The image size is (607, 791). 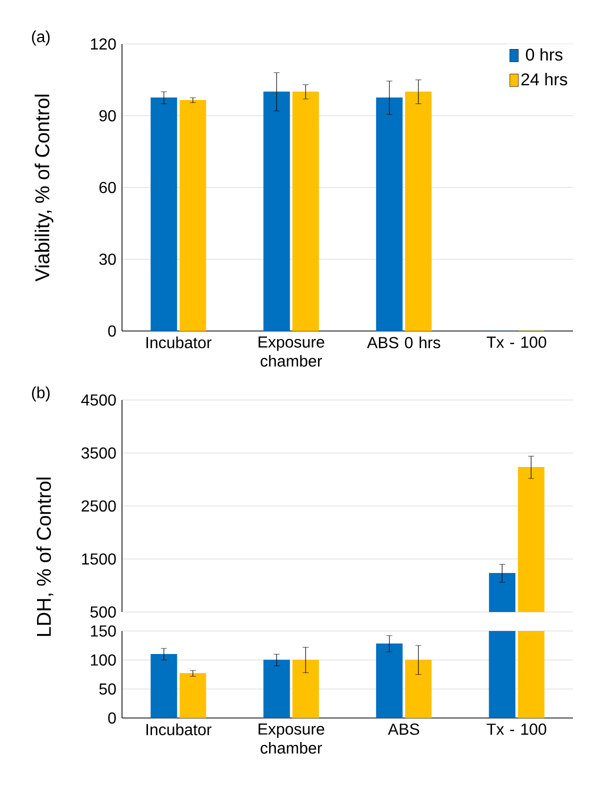 What do you see at coordinates (103, 631) in the screenshot?
I see `y-tick-label: 150` at bounding box center [103, 631].